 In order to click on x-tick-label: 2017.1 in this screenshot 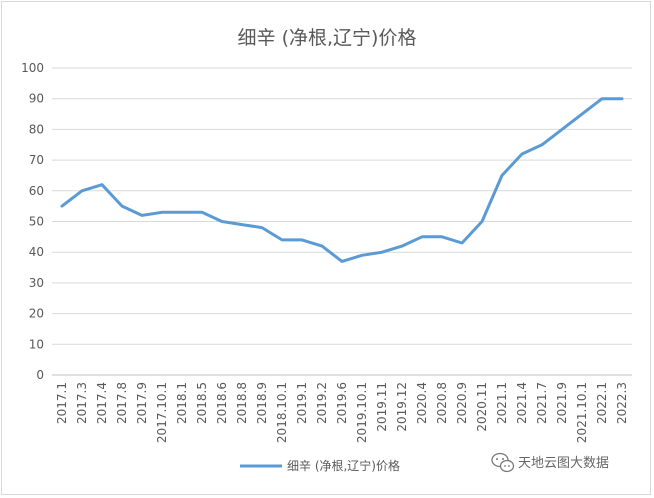, I will do `click(62, 403)`.